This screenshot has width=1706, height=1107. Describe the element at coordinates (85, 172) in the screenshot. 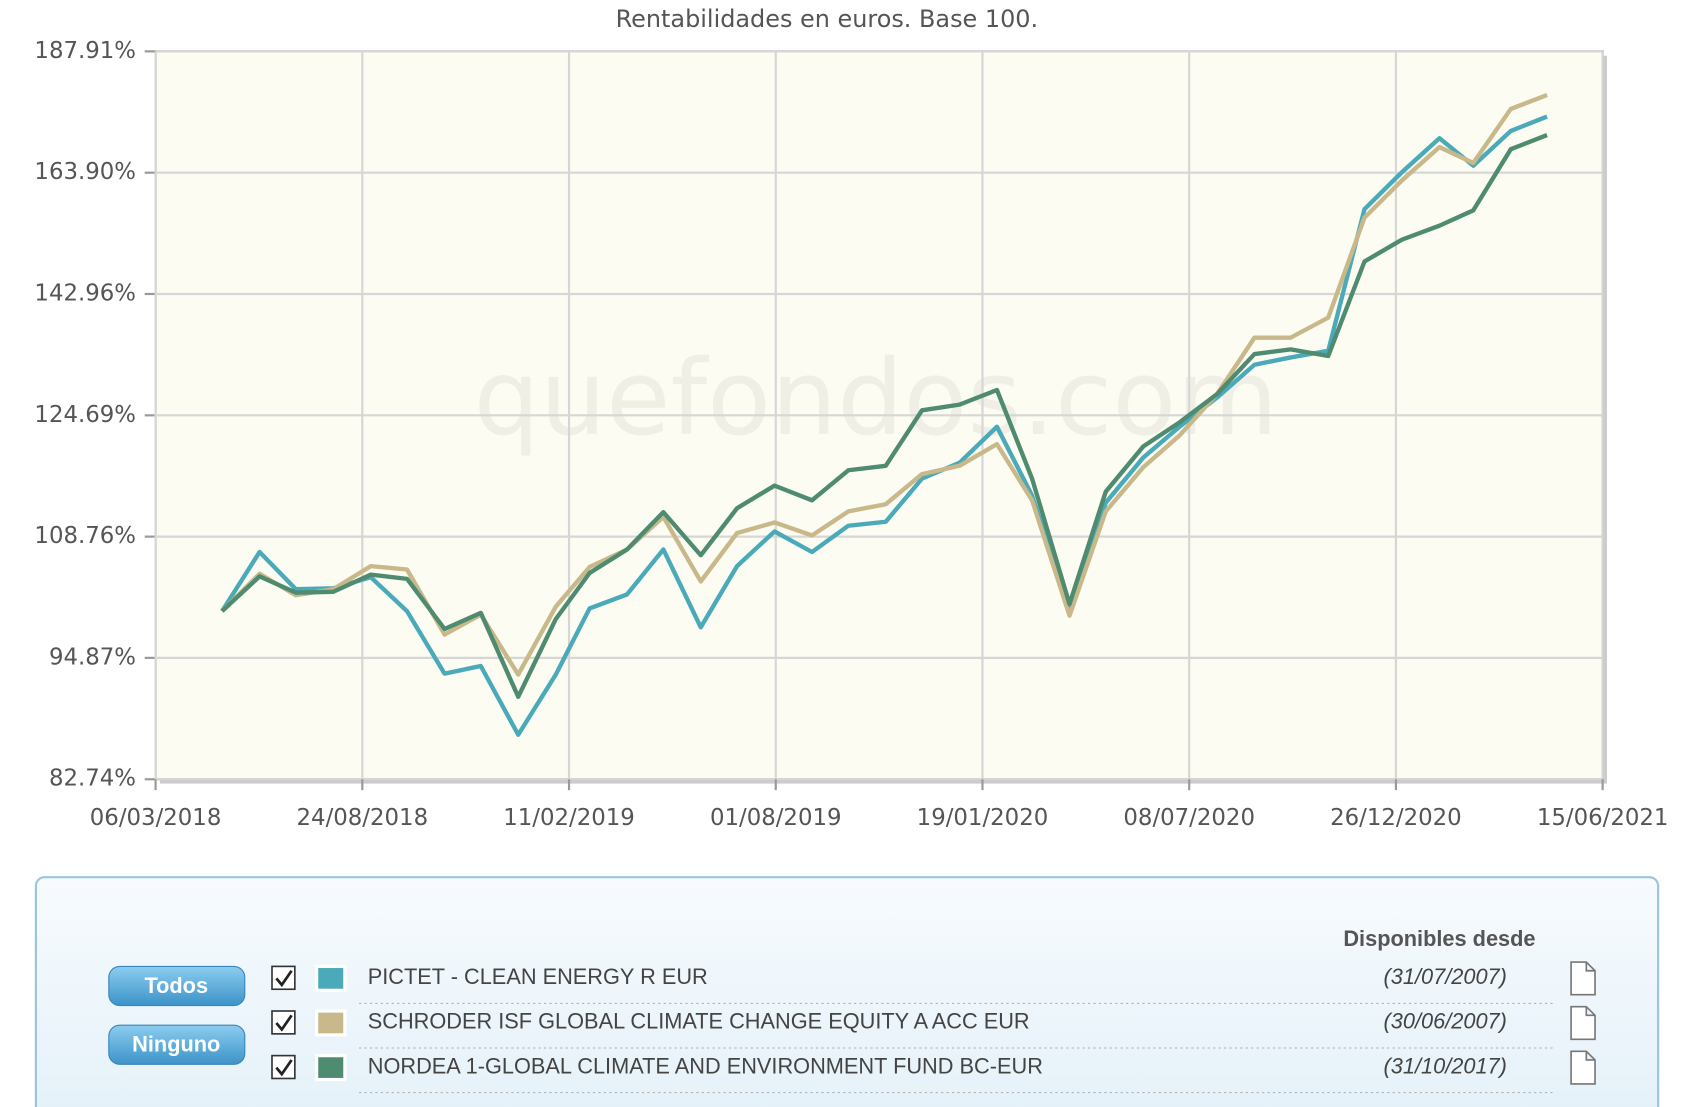

I see `y-tick-label: 163.90%` at that location.